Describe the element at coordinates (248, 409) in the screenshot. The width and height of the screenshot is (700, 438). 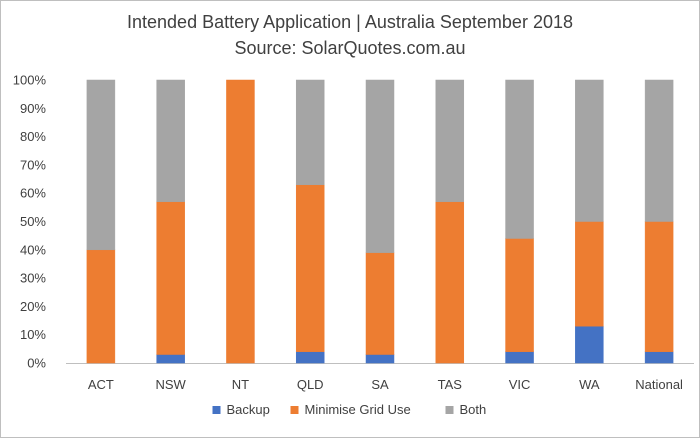
I see `legend-label: Backup` at that location.